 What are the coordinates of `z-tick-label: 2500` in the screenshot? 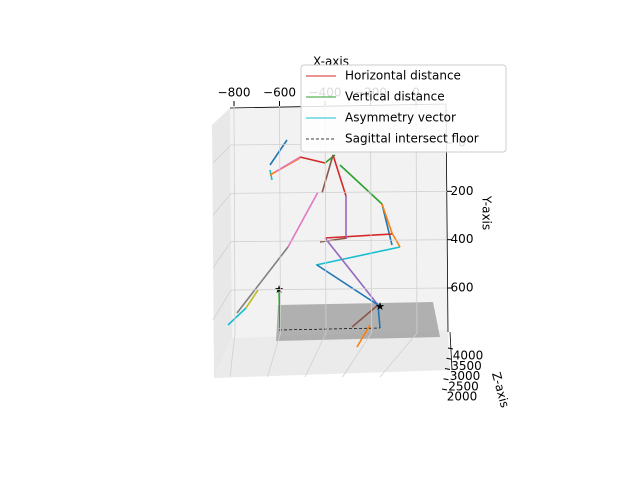 It's located at (463, 386).